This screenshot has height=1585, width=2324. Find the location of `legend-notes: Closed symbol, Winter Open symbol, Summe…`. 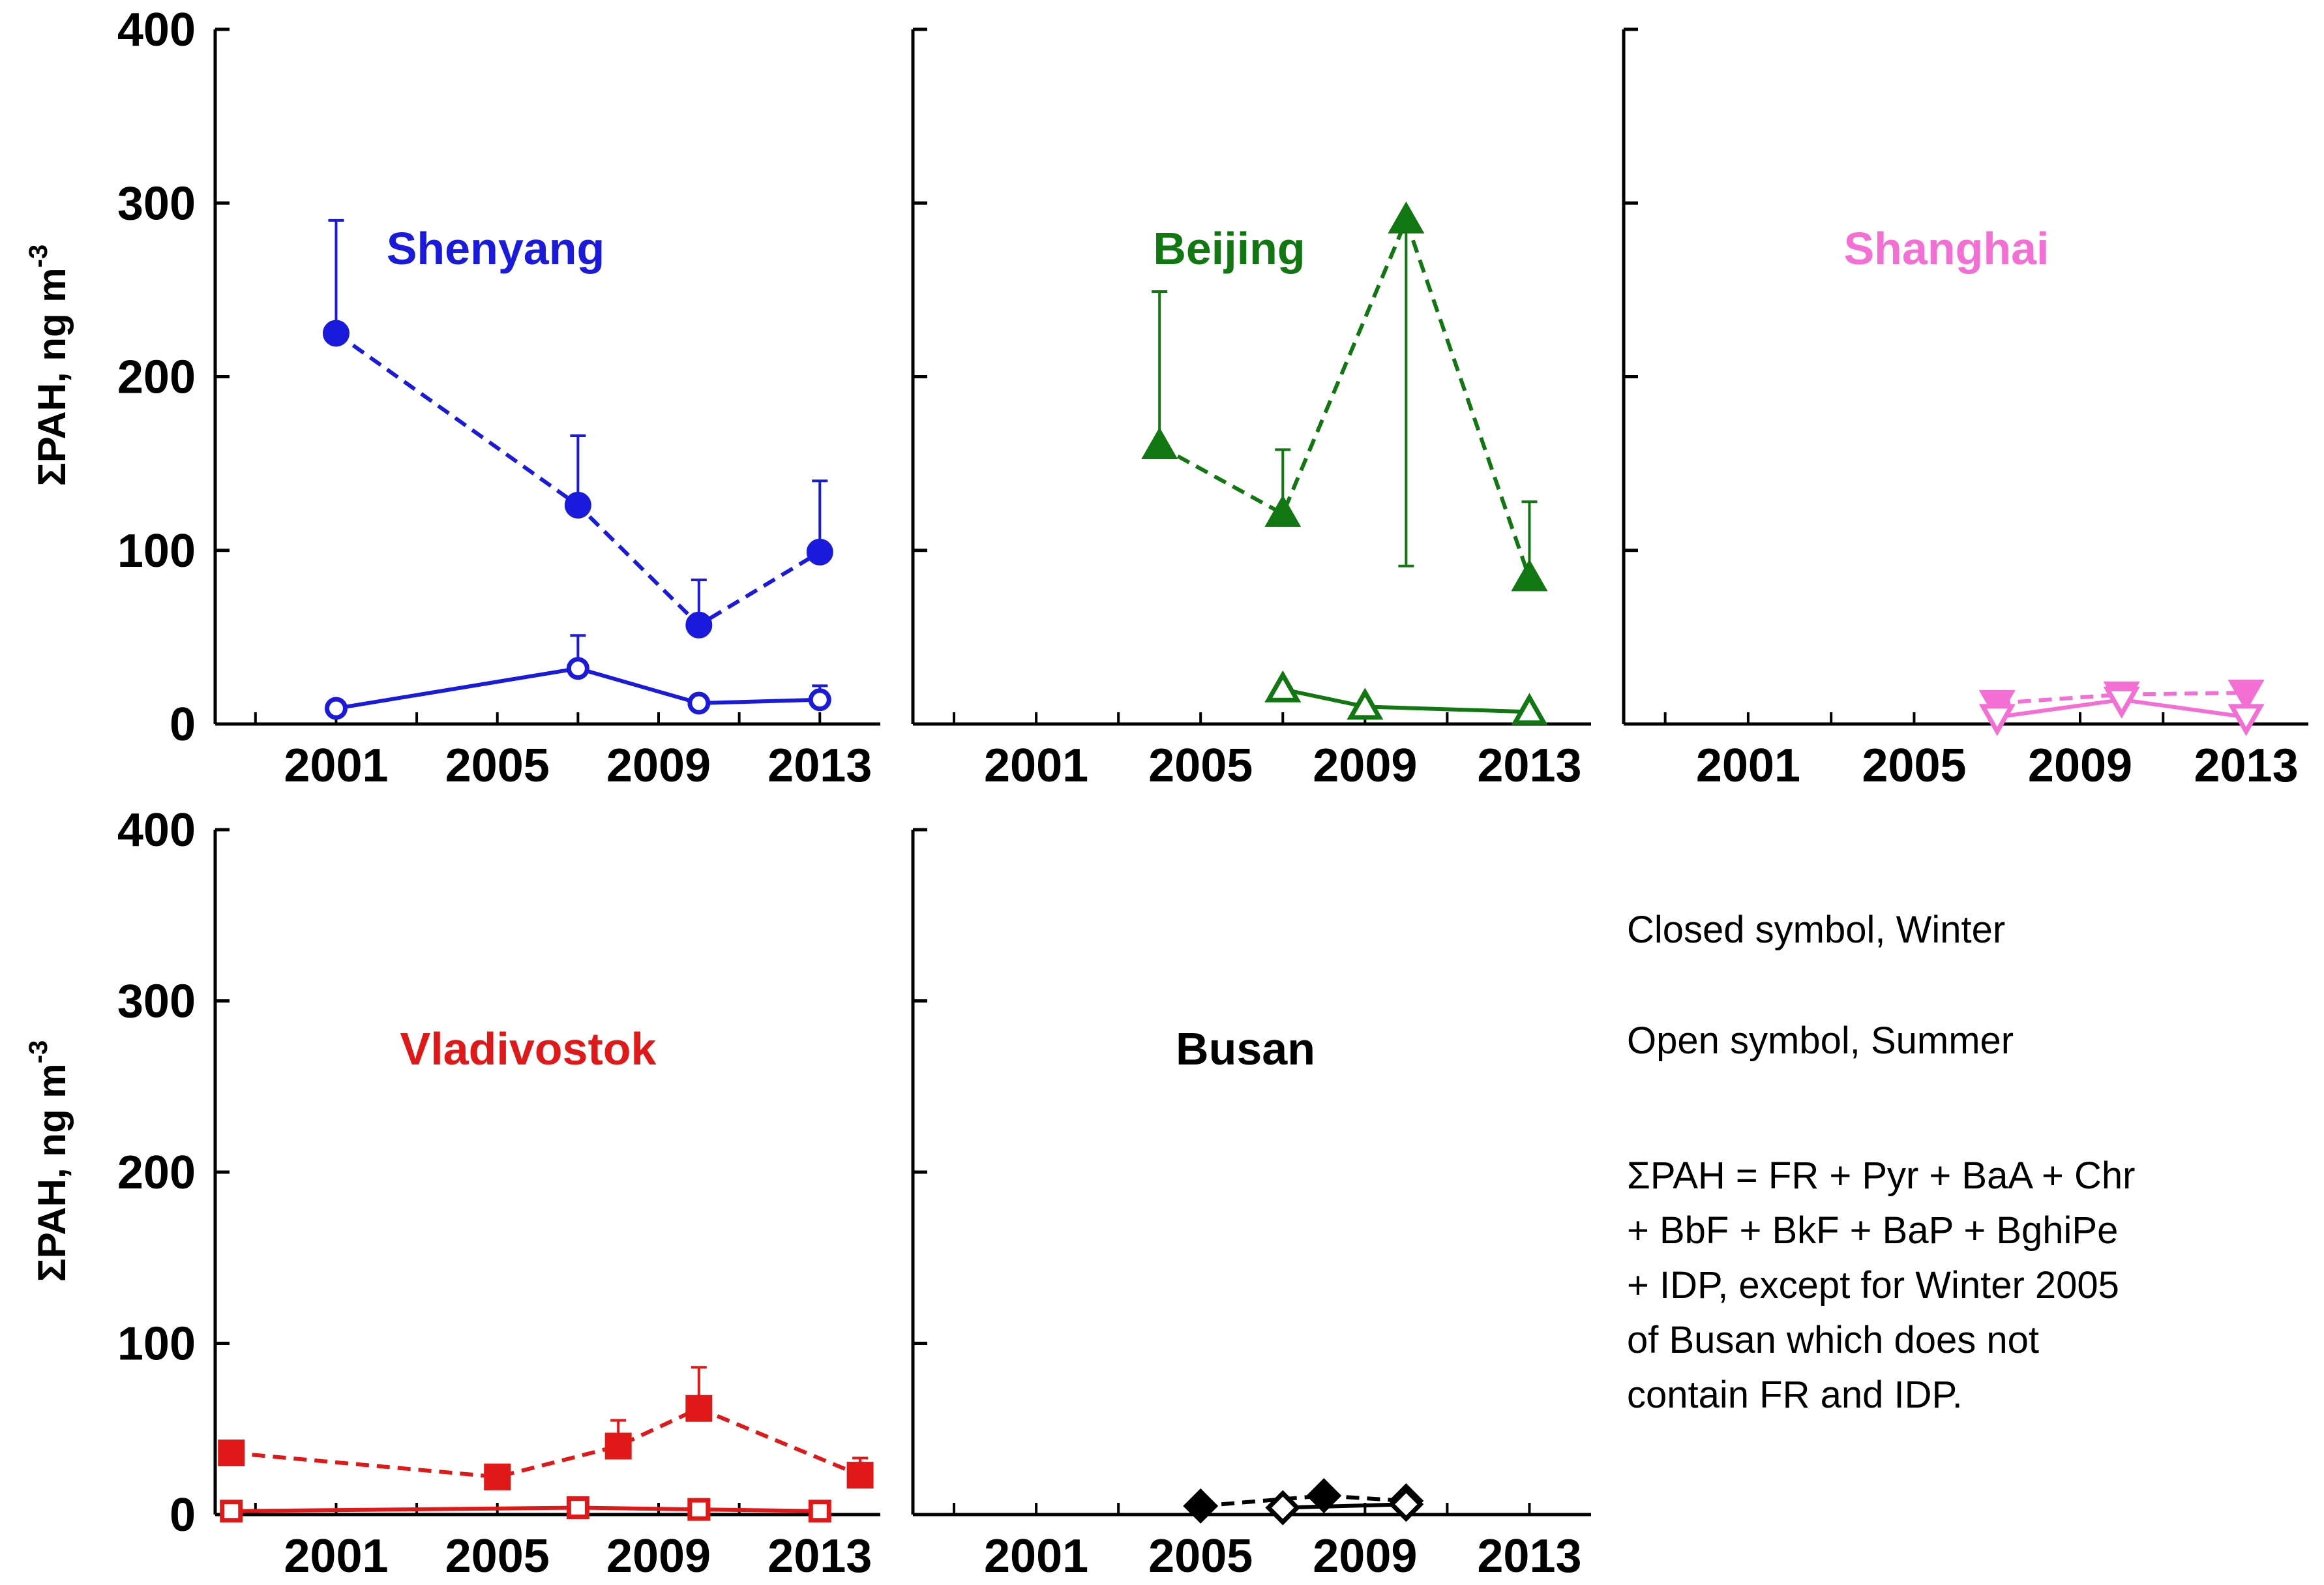

legend-notes: Closed symbol, Winter Open symbol, Summe… is located at coordinates (1881, 1162).